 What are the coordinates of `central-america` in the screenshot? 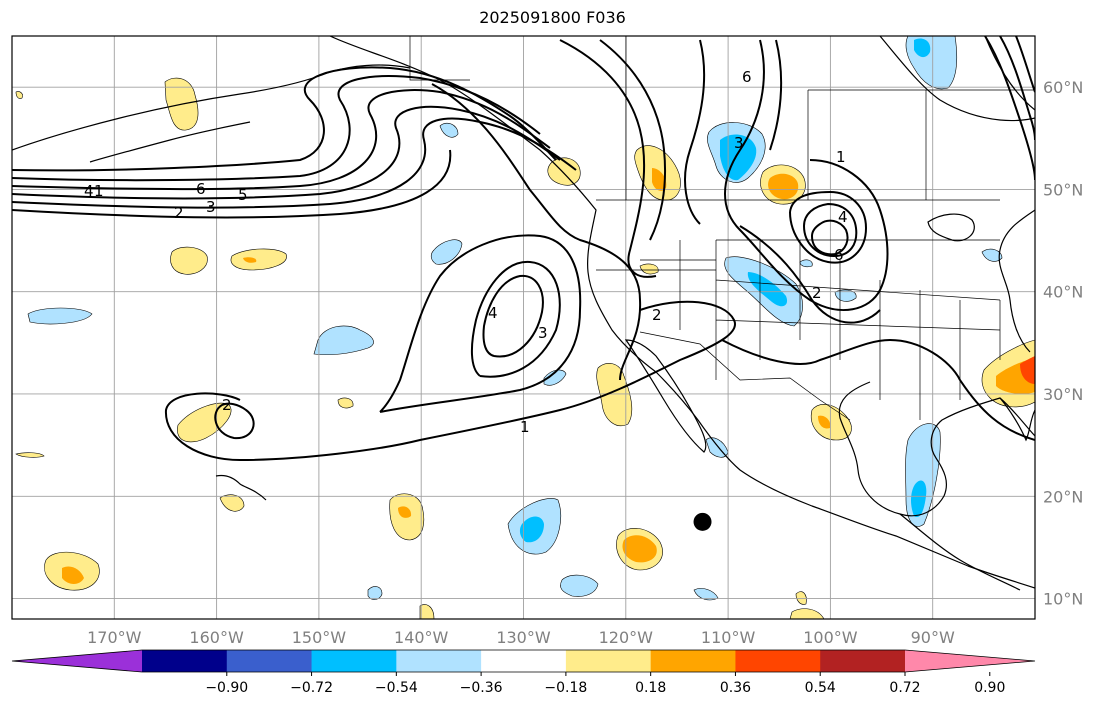 It's located at (960, 552).